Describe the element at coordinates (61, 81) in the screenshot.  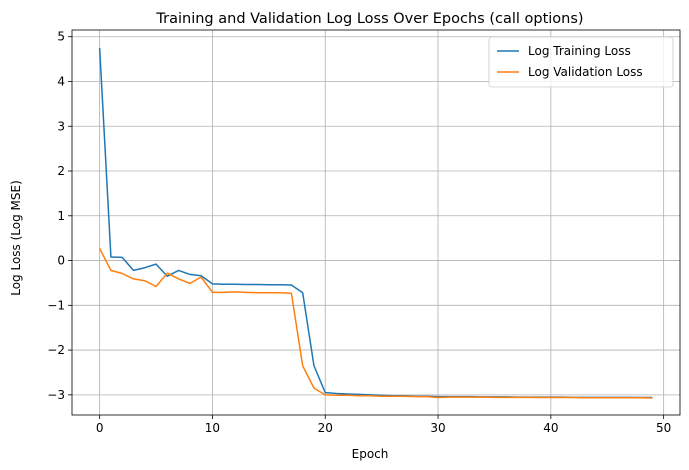
I see `y-tick-label: 4` at that location.